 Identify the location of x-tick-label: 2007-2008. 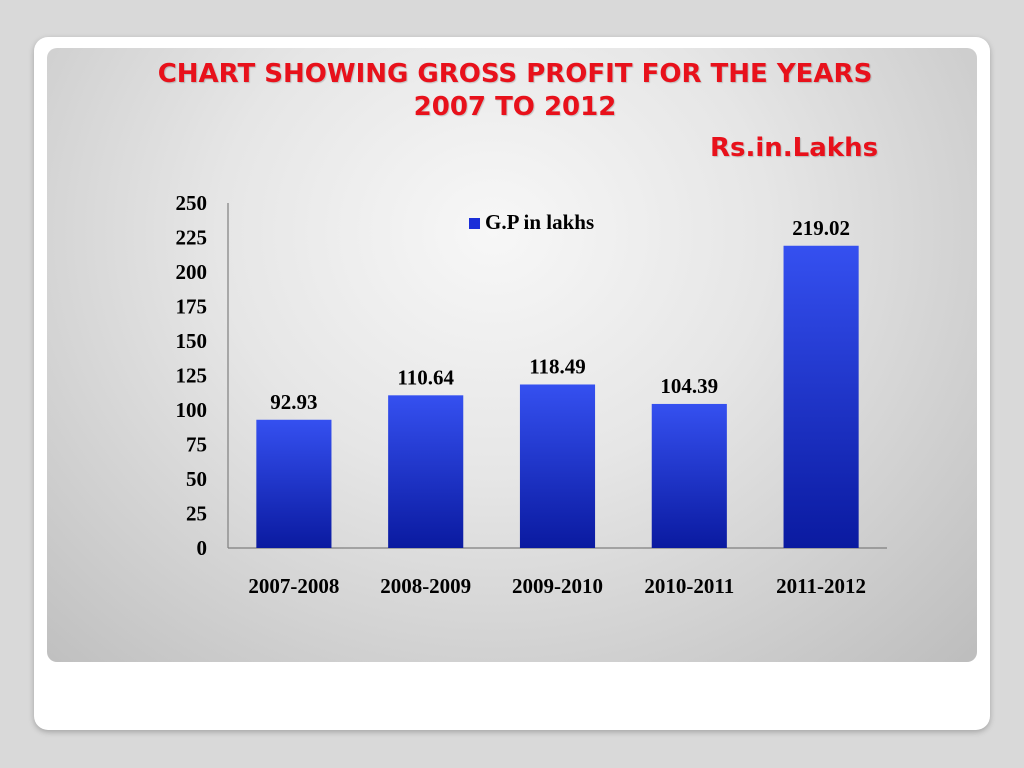
(293, 586).